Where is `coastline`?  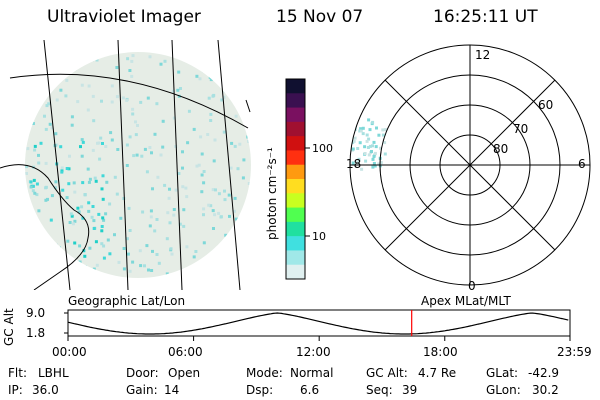 coastline is located at coordinates (248, 106).